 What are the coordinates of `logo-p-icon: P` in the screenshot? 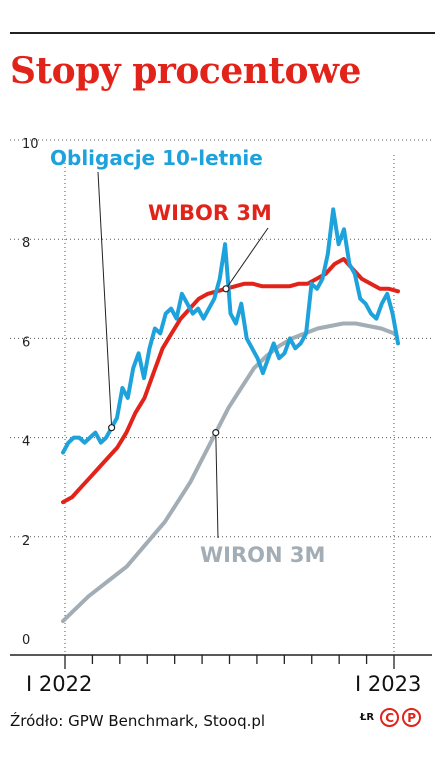 It's located at (412, 717).